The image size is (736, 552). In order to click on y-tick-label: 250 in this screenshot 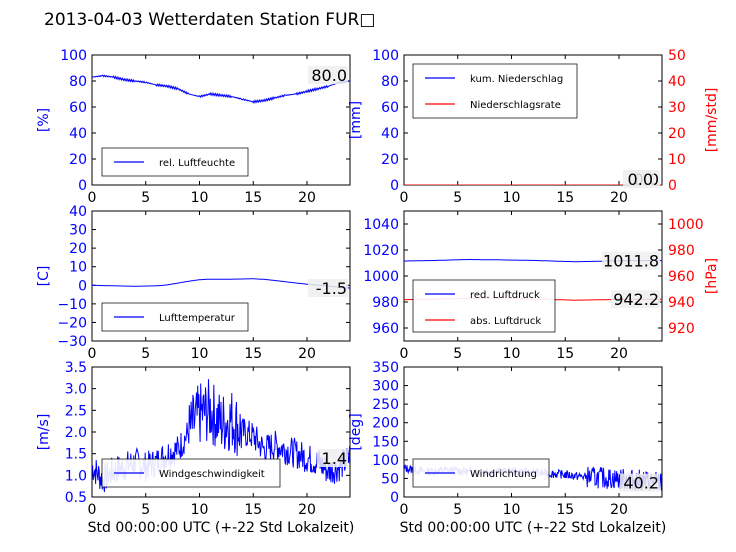, I will do `click(385, 405)`.